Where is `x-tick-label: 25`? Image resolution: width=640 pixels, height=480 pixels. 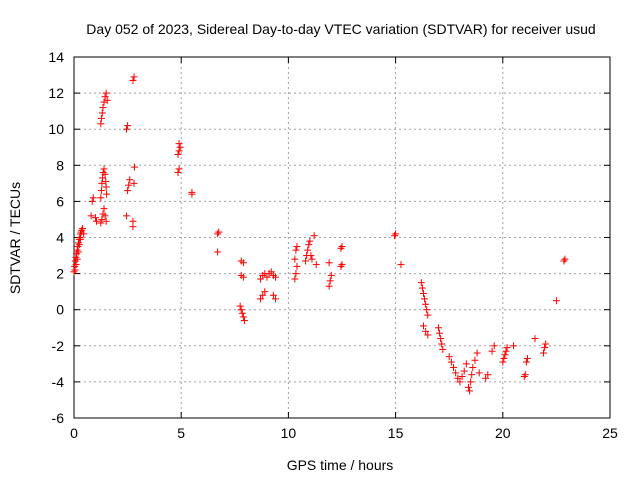
x-tick-label: 25 is located at coordinates (610, 433).